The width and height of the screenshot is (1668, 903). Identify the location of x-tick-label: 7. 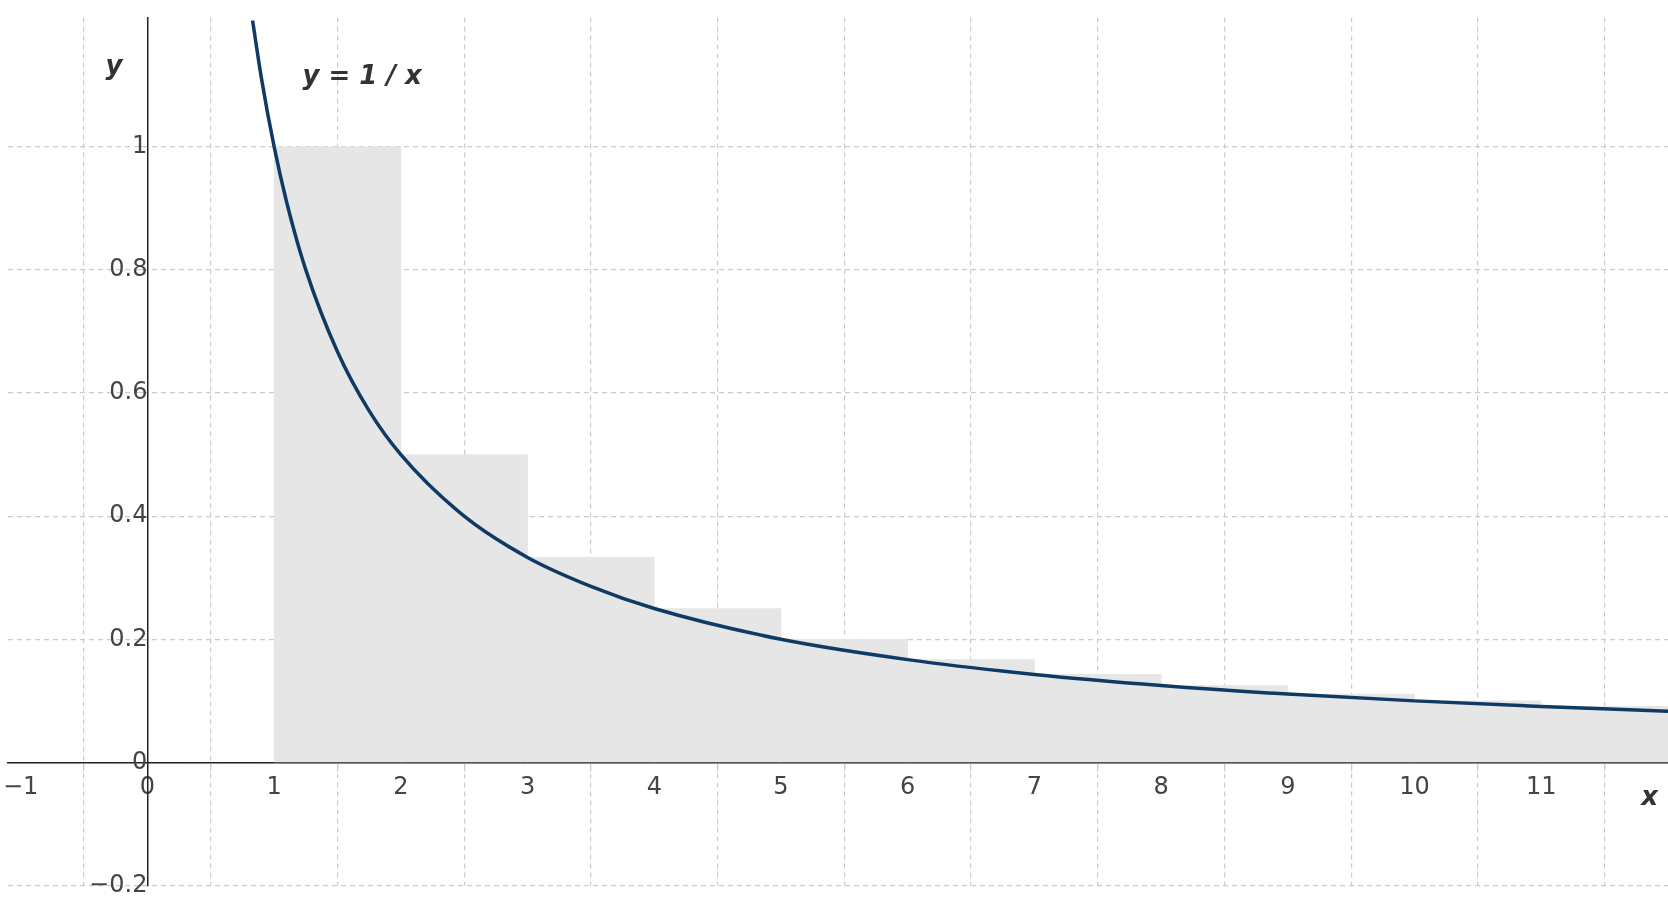
(1034, 786).